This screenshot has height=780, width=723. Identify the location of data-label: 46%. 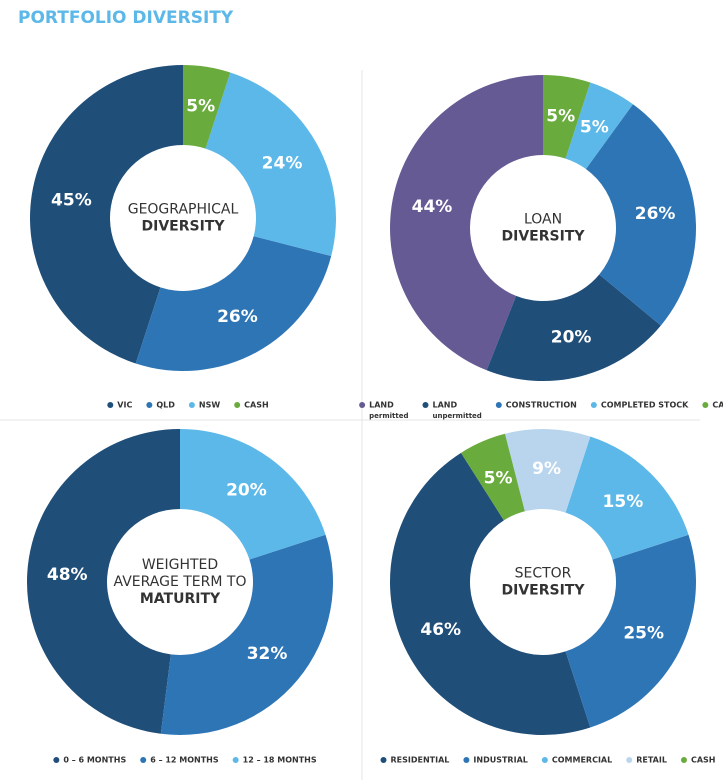
(440, 630).